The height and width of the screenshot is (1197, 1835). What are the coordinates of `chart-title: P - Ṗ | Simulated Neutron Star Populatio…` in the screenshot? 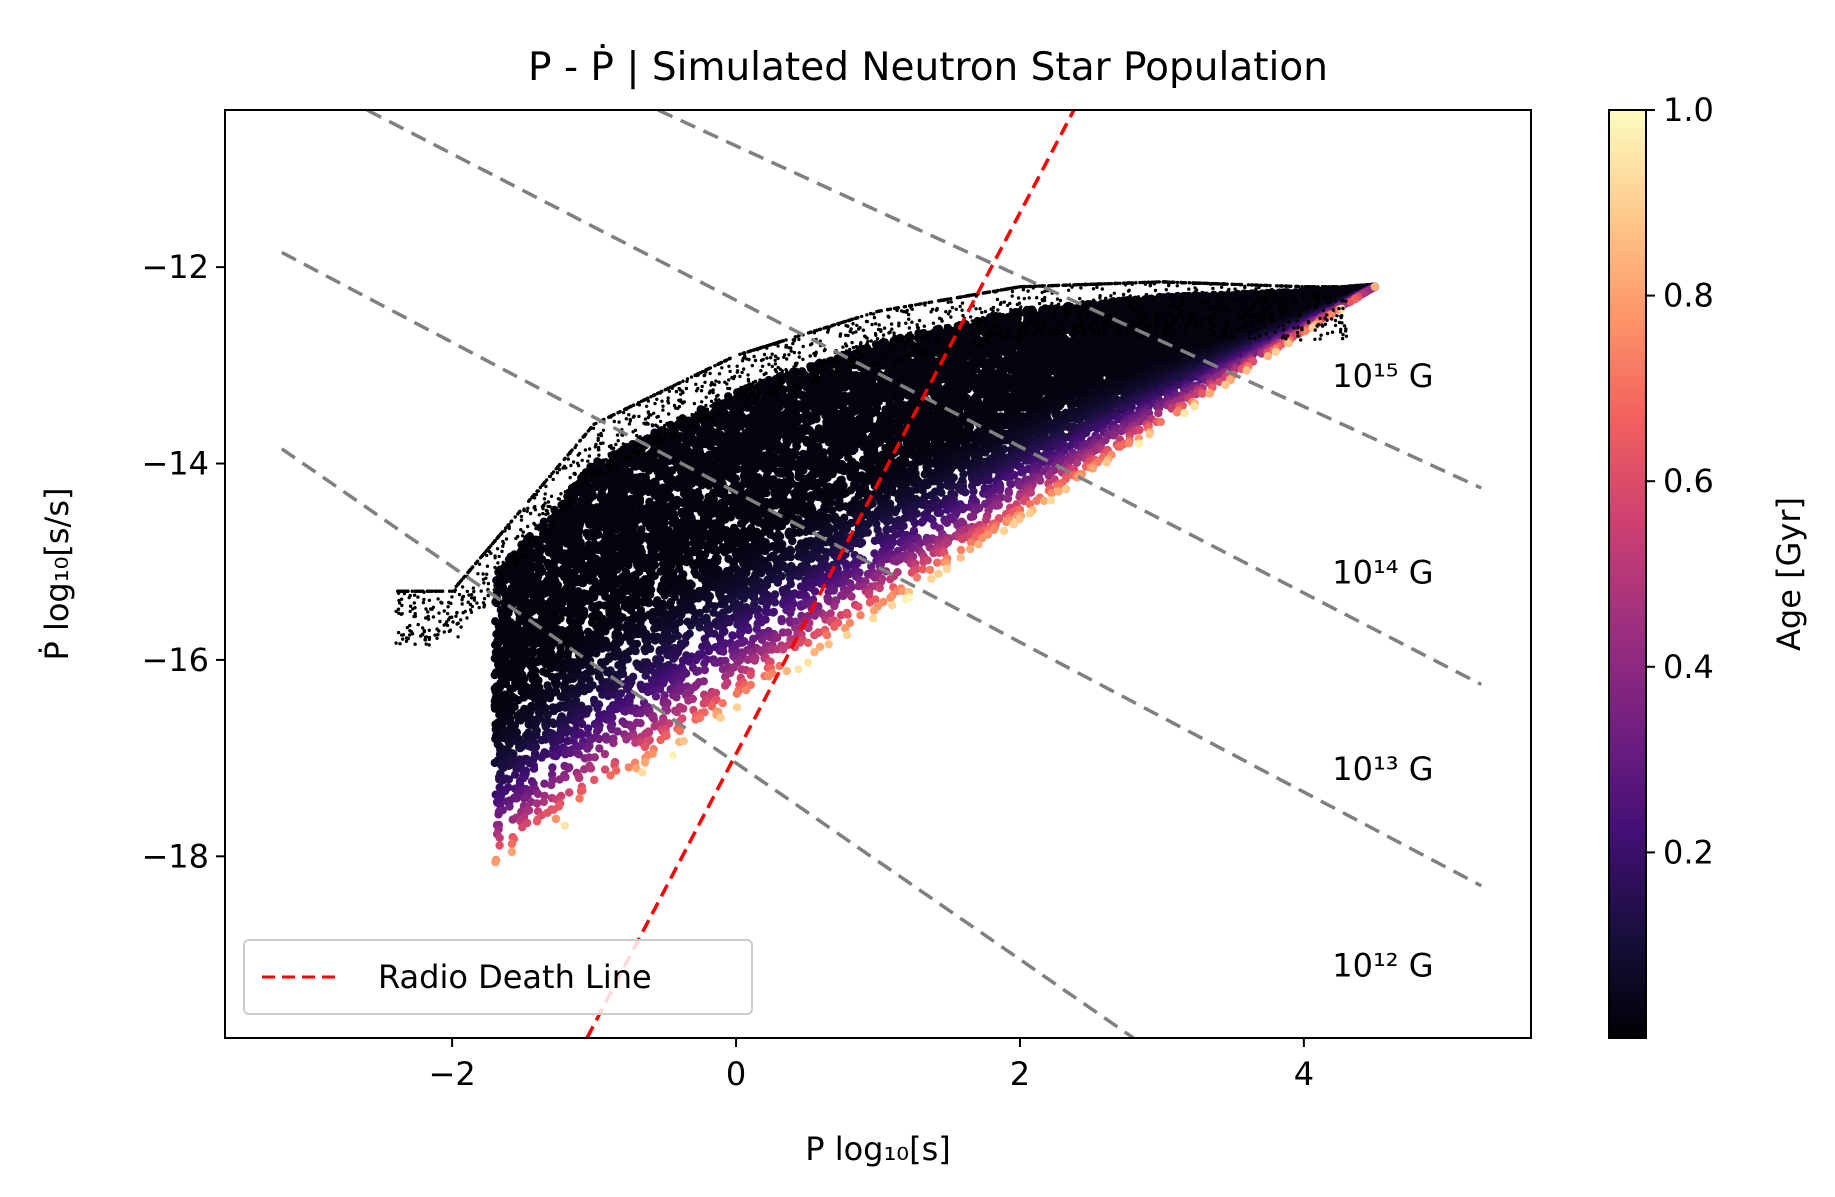 It's located at (928, 67).